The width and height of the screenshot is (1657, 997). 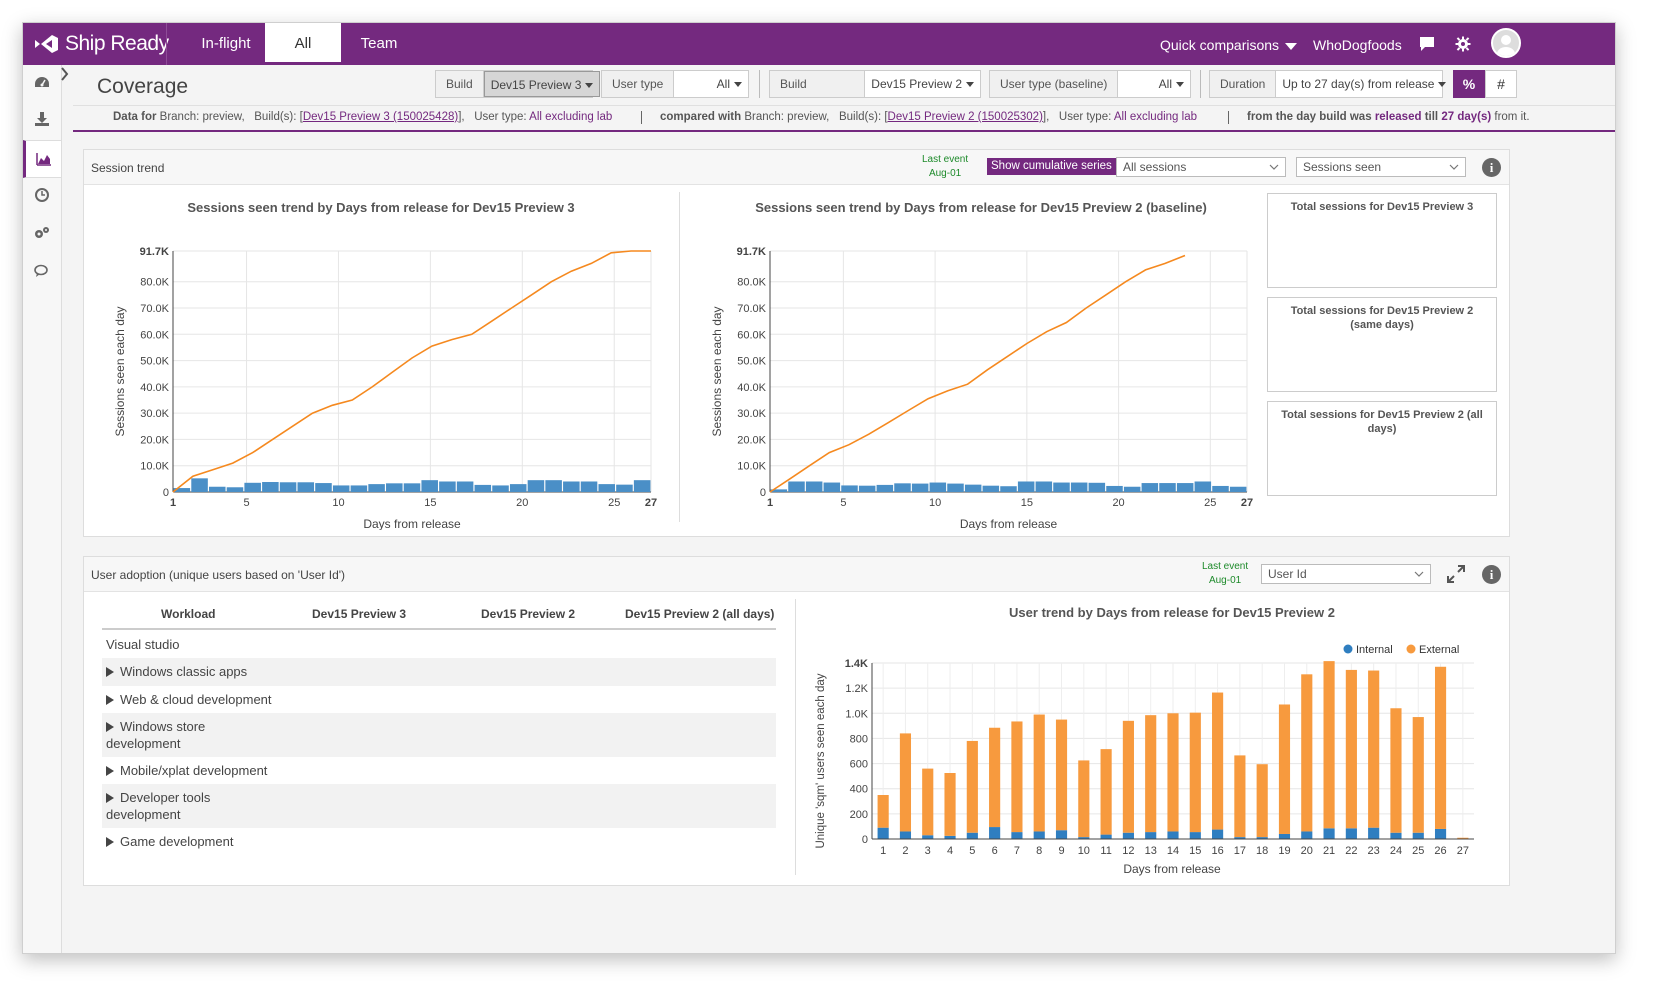 I want to click on tab-team: Team, so click(x=379, y=43).